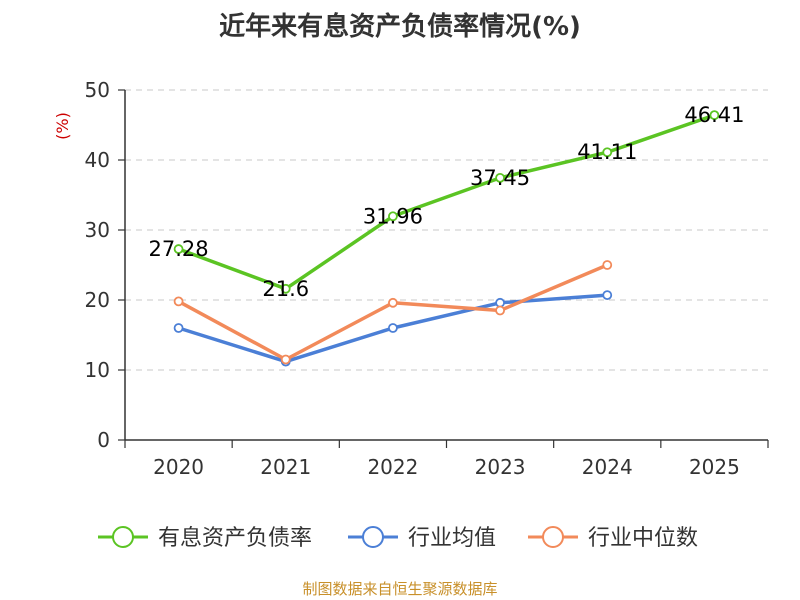  I want to click on data-label: 27.28, so click(179, 249).